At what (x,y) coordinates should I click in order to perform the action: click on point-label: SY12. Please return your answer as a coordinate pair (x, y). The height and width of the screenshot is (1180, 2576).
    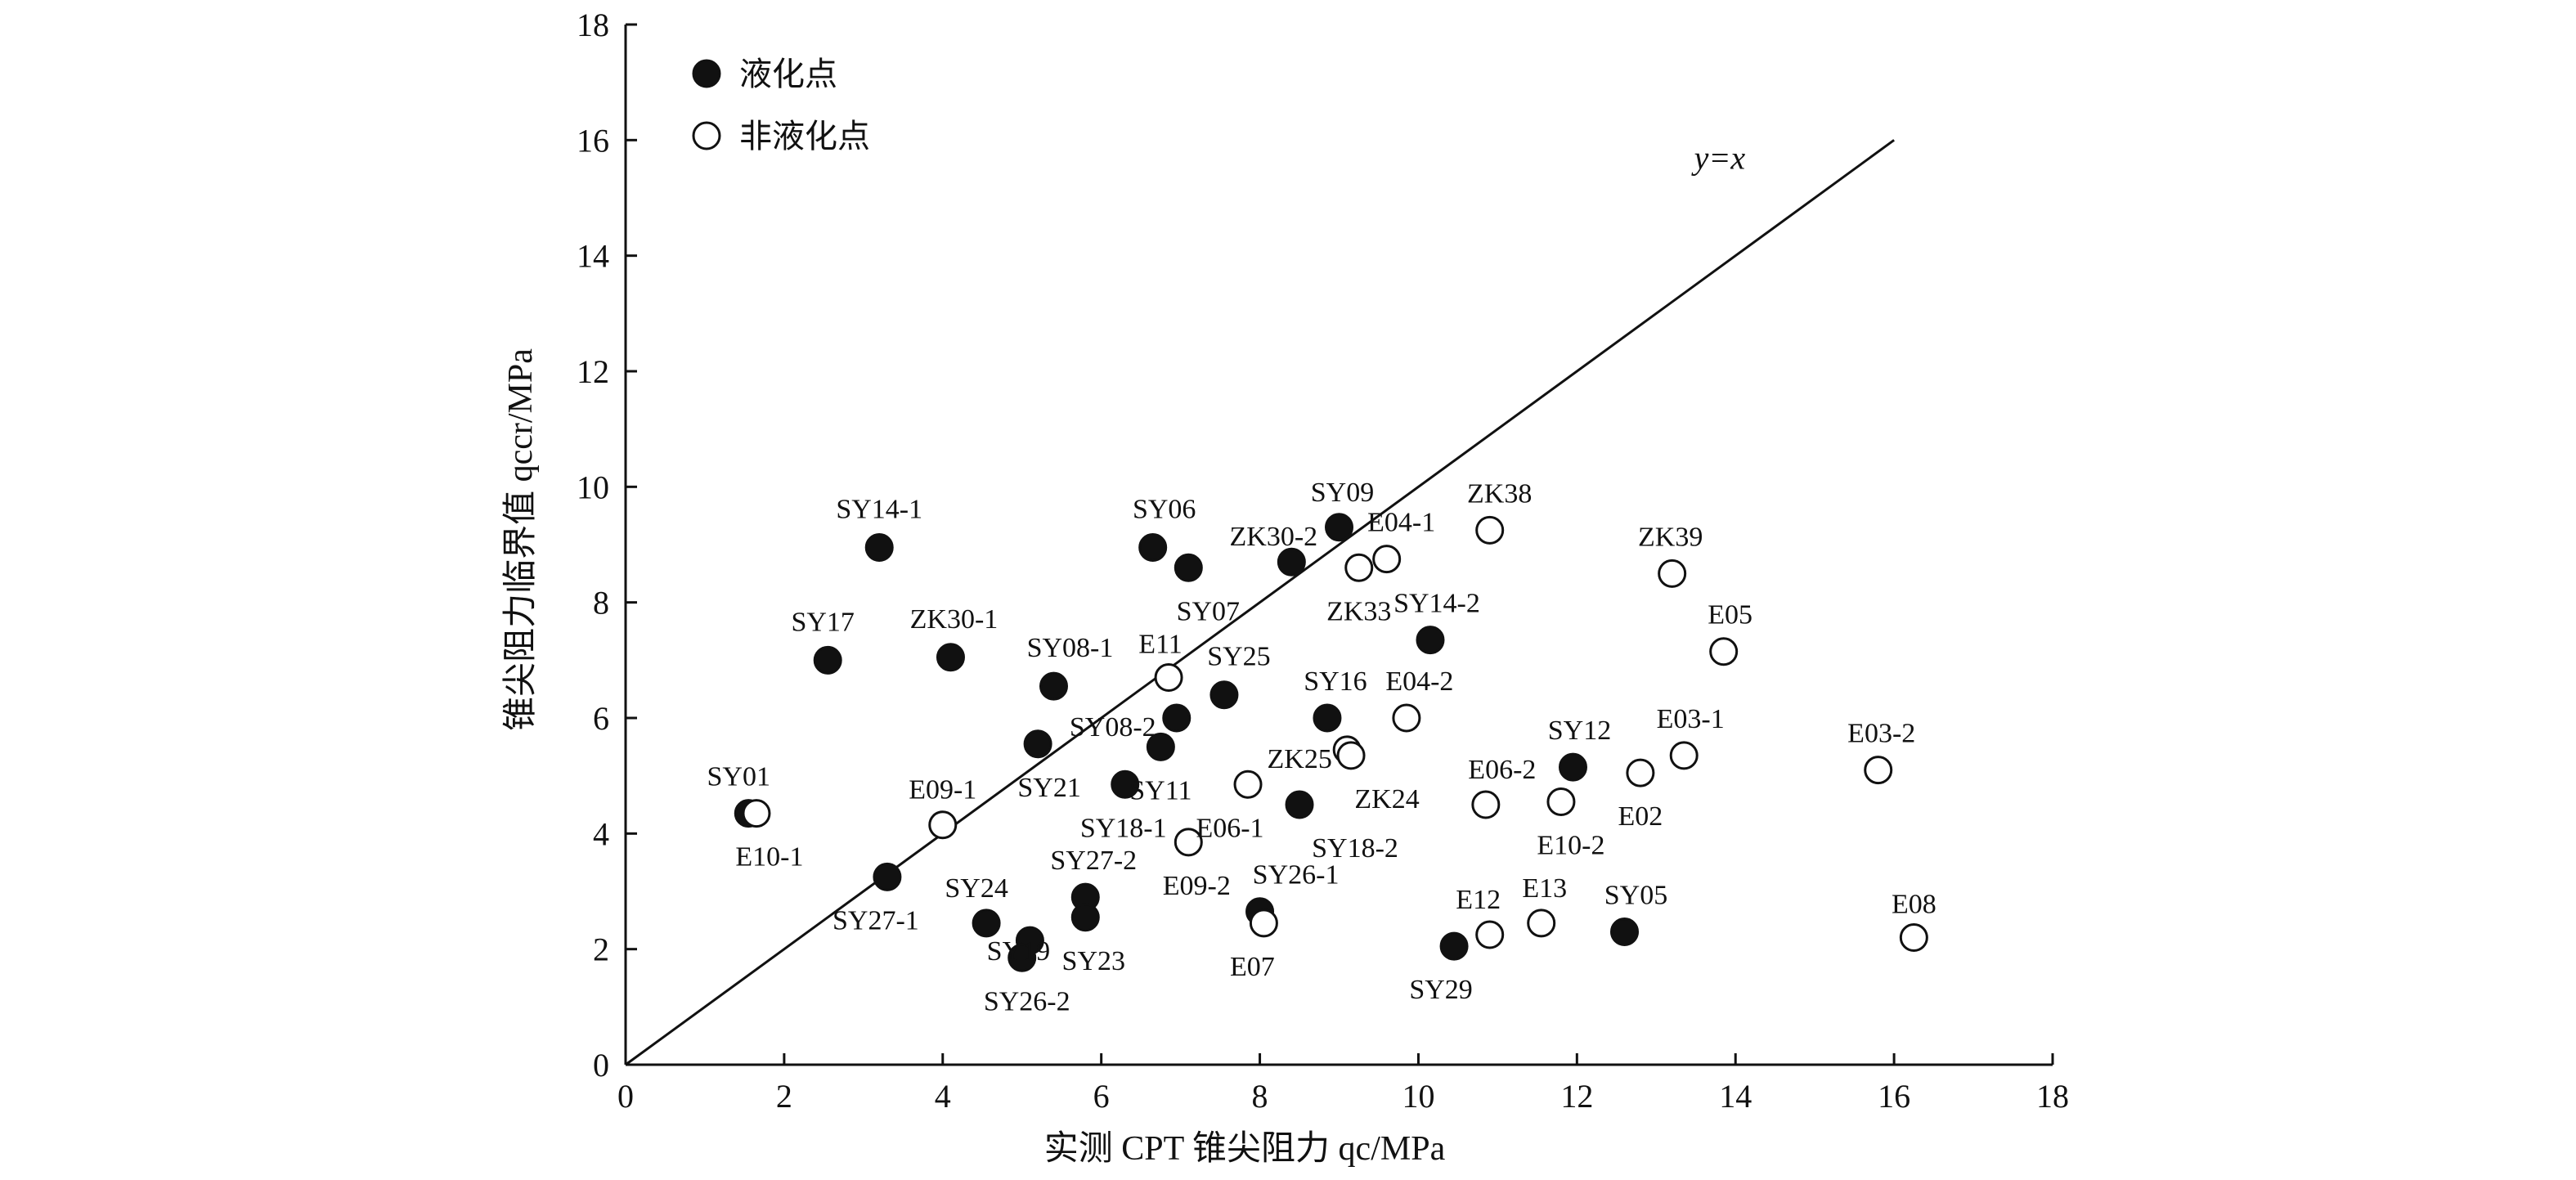
    Looking at the image, I should click on (1579, 731).